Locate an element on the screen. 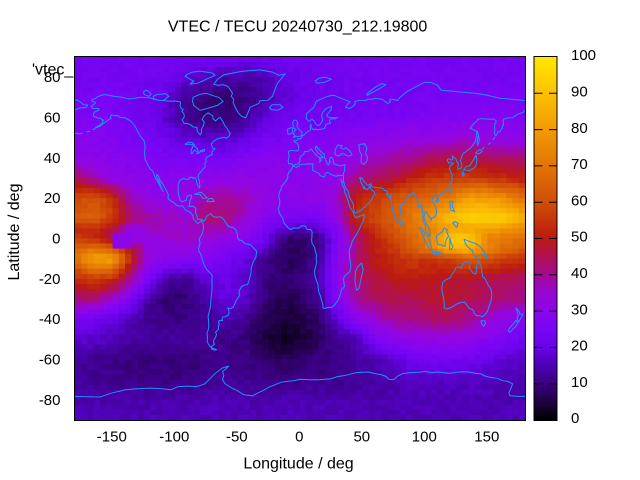 The width and height of the screenshot is (640, 480). svg-text: 60 is located at coordinates (579, 200).